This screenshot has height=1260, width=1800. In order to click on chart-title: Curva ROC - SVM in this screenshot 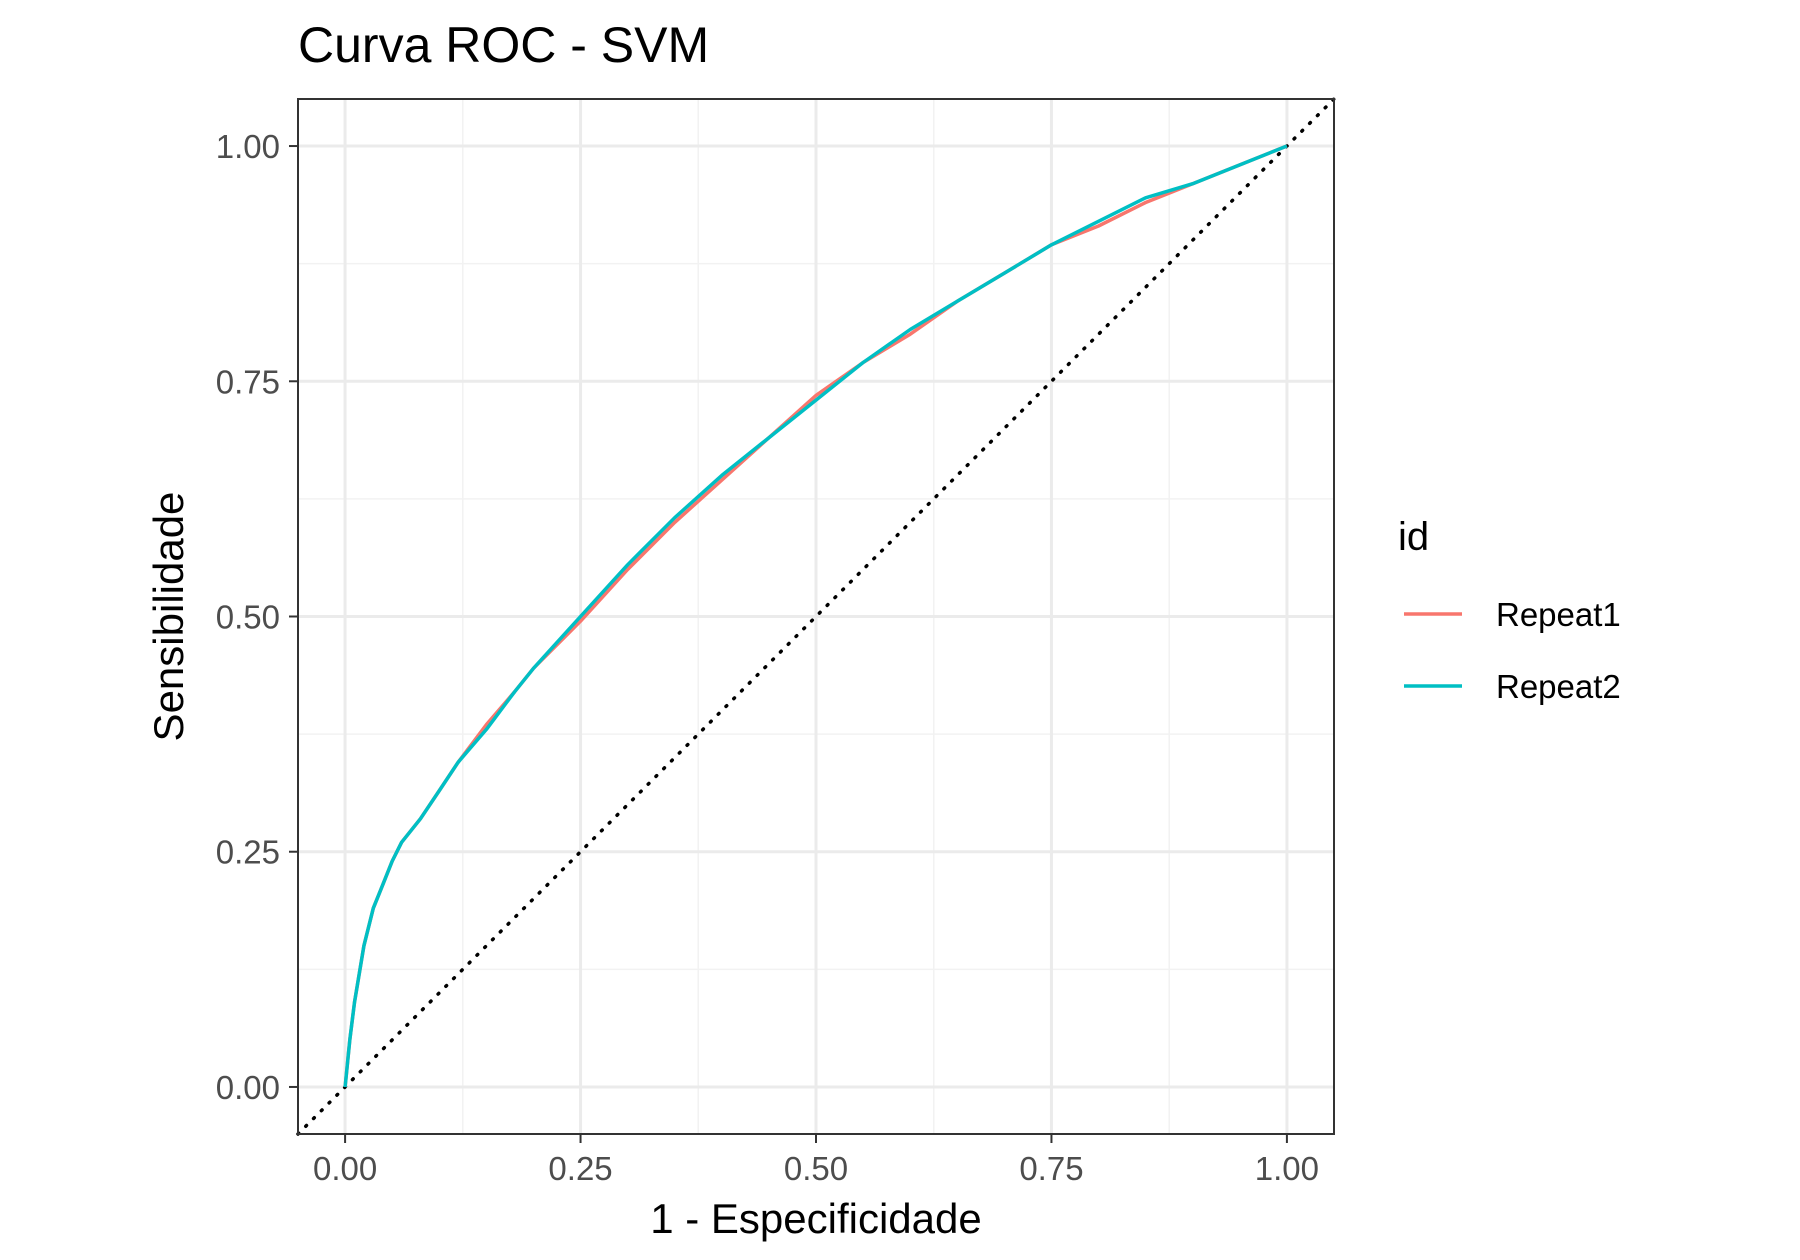, I will do `click(503, 45)`.